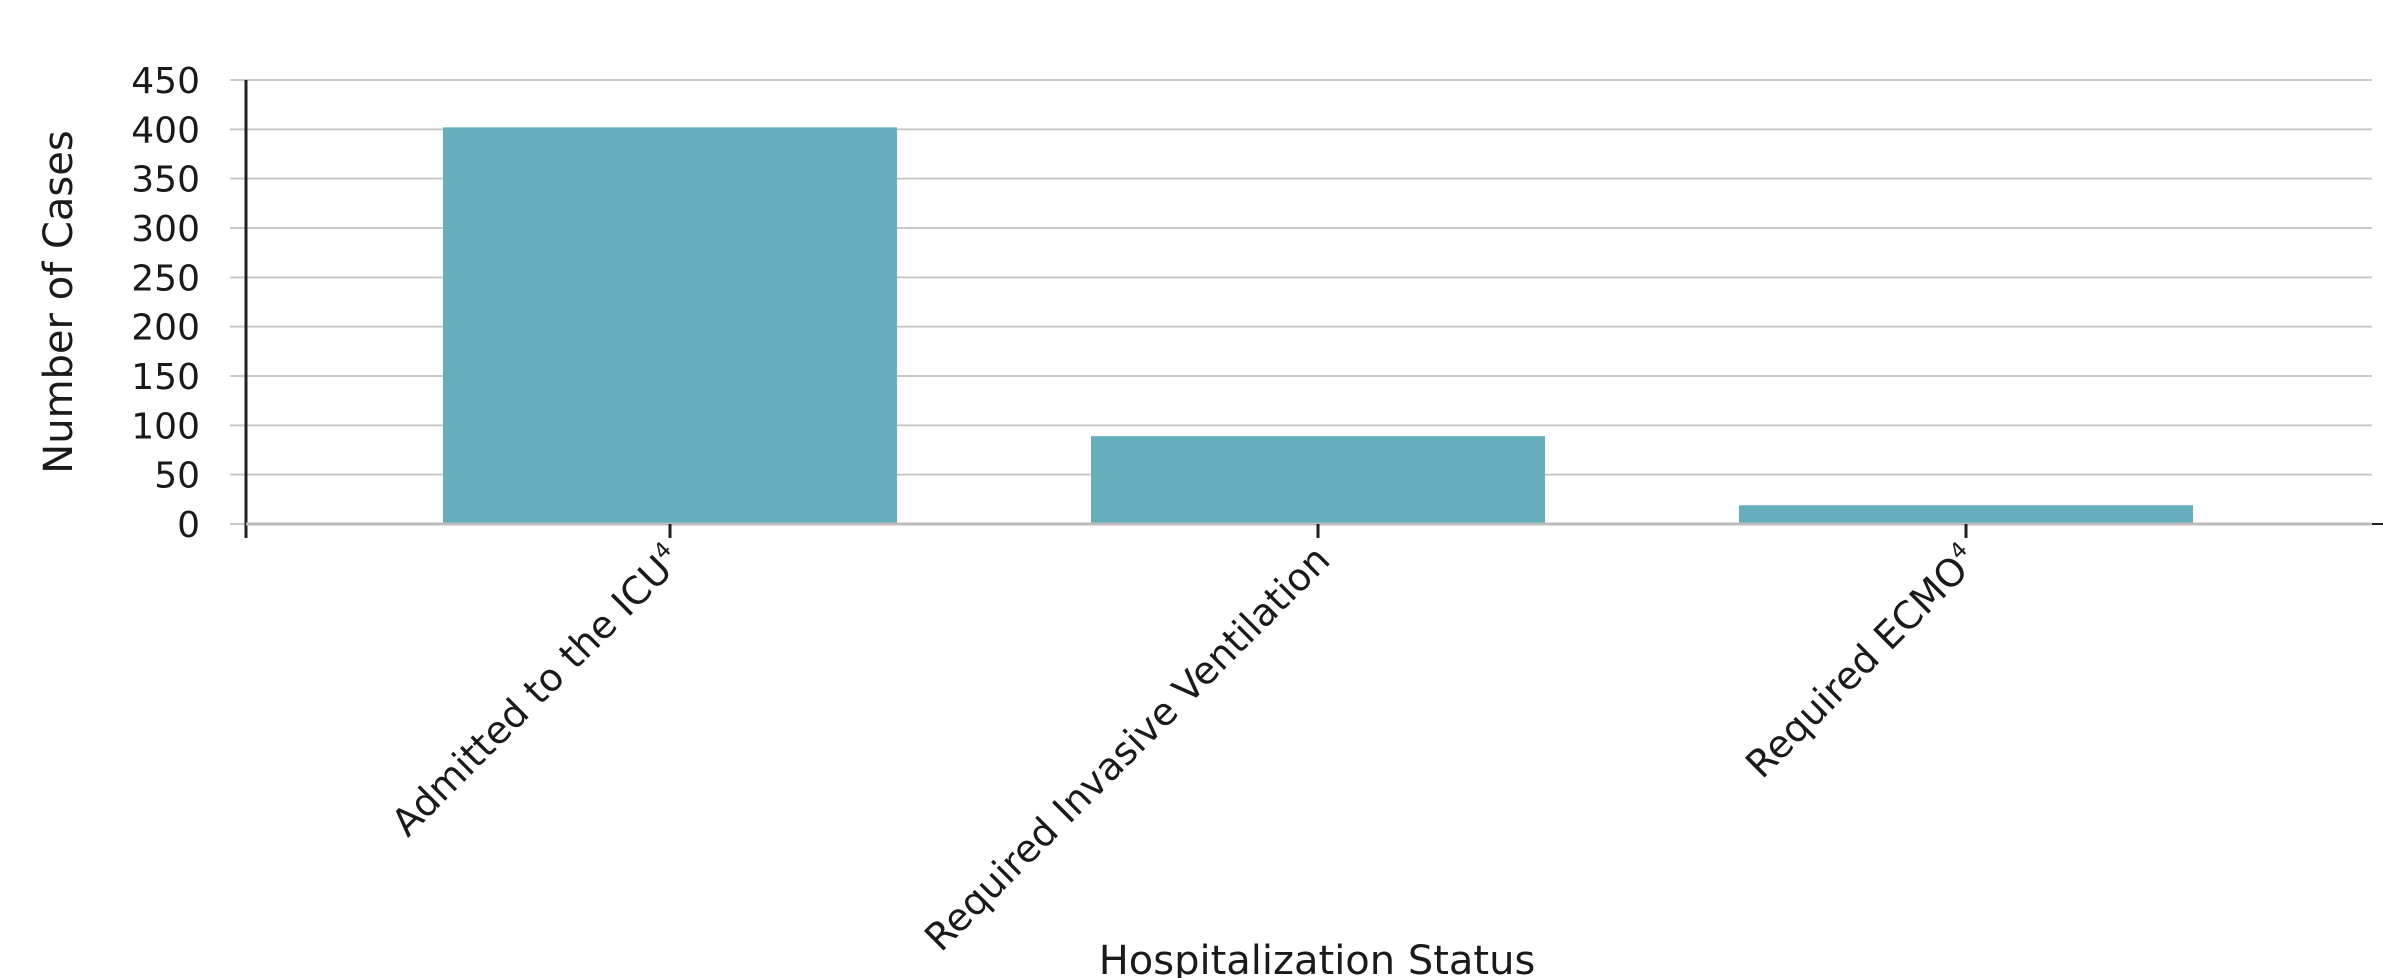 Image resolution: width=2383 pixels, height=978 pixels. I want to click on y-tick-label: 300, so click(165, 229).